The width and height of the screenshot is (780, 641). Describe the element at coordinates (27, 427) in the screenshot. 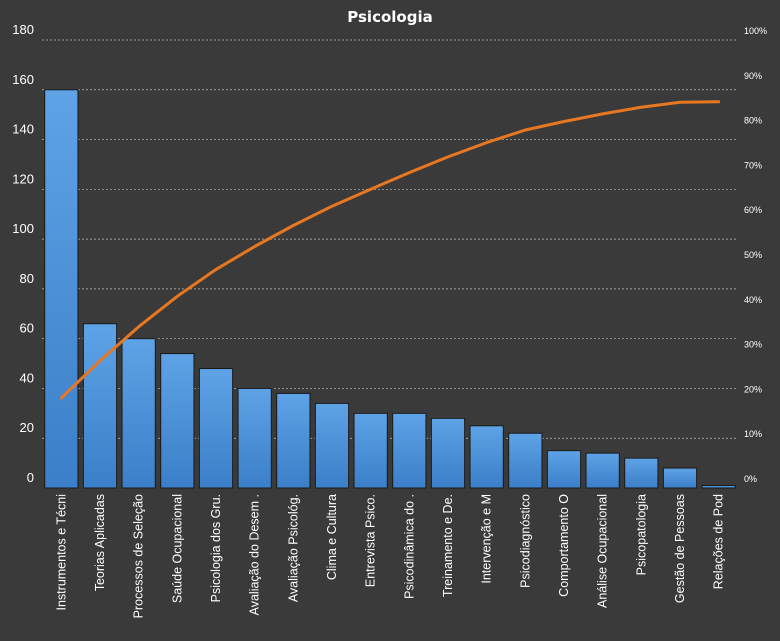

I see `y-tick-label: 20` at that location.